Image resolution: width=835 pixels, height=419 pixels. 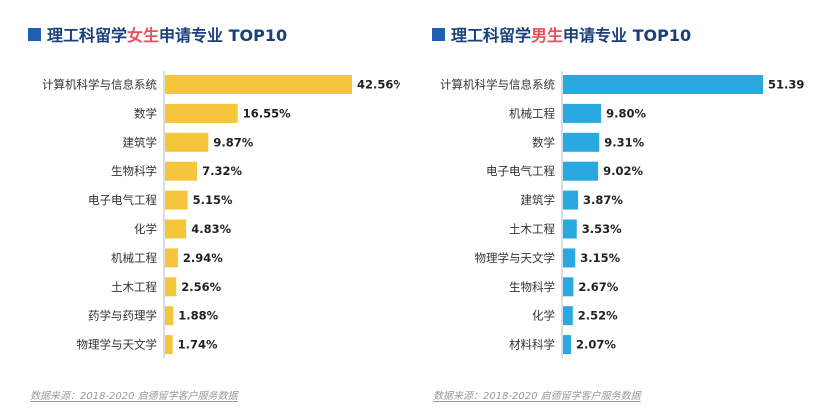 What do you see at coordinates (627, 35) in the screenshot?
I see `male-title-suffix: 申请专业 TOP10` at bounding box center [627, 35].